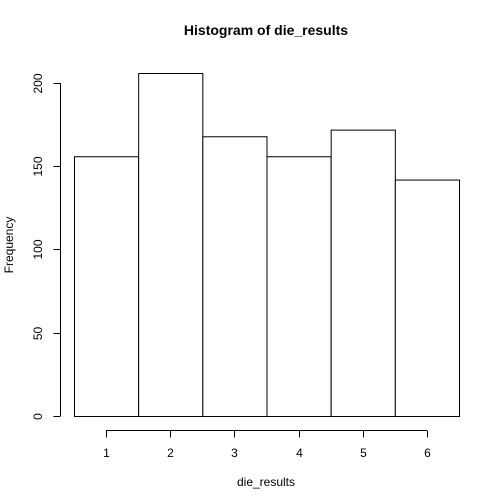 The image size is (504, 504). I want to click on x-tick-label: 4, so click(299, 453).